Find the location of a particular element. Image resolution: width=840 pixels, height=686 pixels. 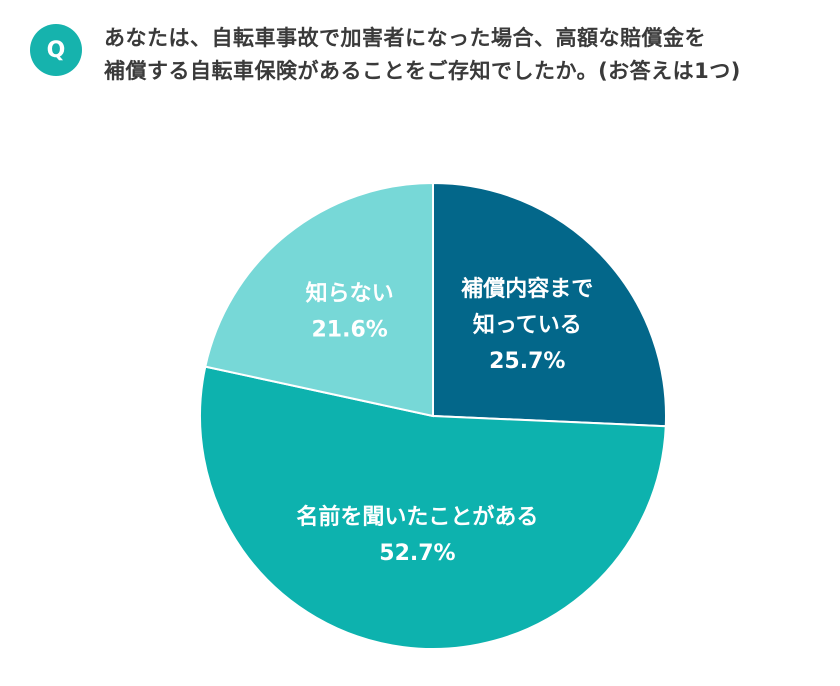

slice-label-3: 知らない 21.6% is located at coordinates (350, 312).